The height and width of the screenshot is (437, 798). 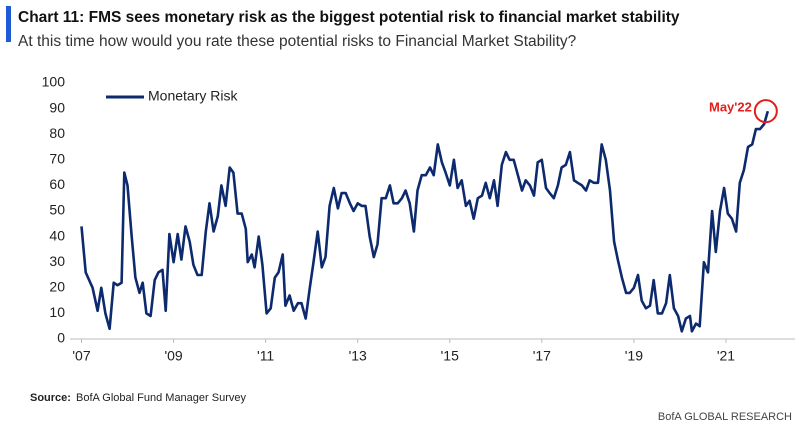 I want to click on y-tick-label: 100, so click(x=54, y=82).